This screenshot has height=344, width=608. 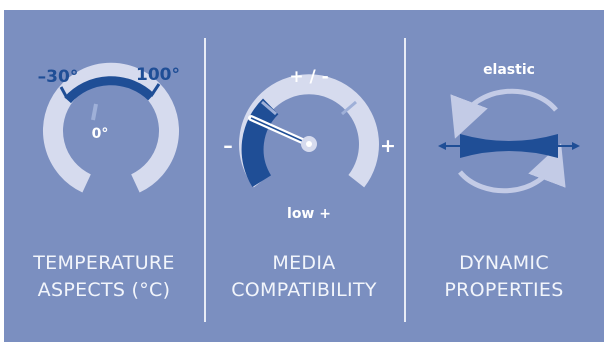 I want to click on media-negative-segment, so click(x=260, y=143).